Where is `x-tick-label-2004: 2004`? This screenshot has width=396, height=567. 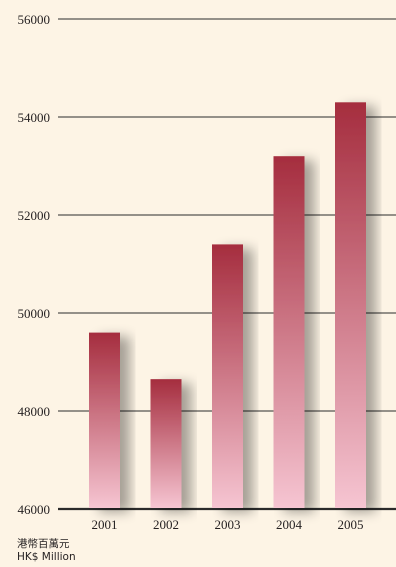 x-tick-label-2004: 2004 is located at coordinates (289, 524).